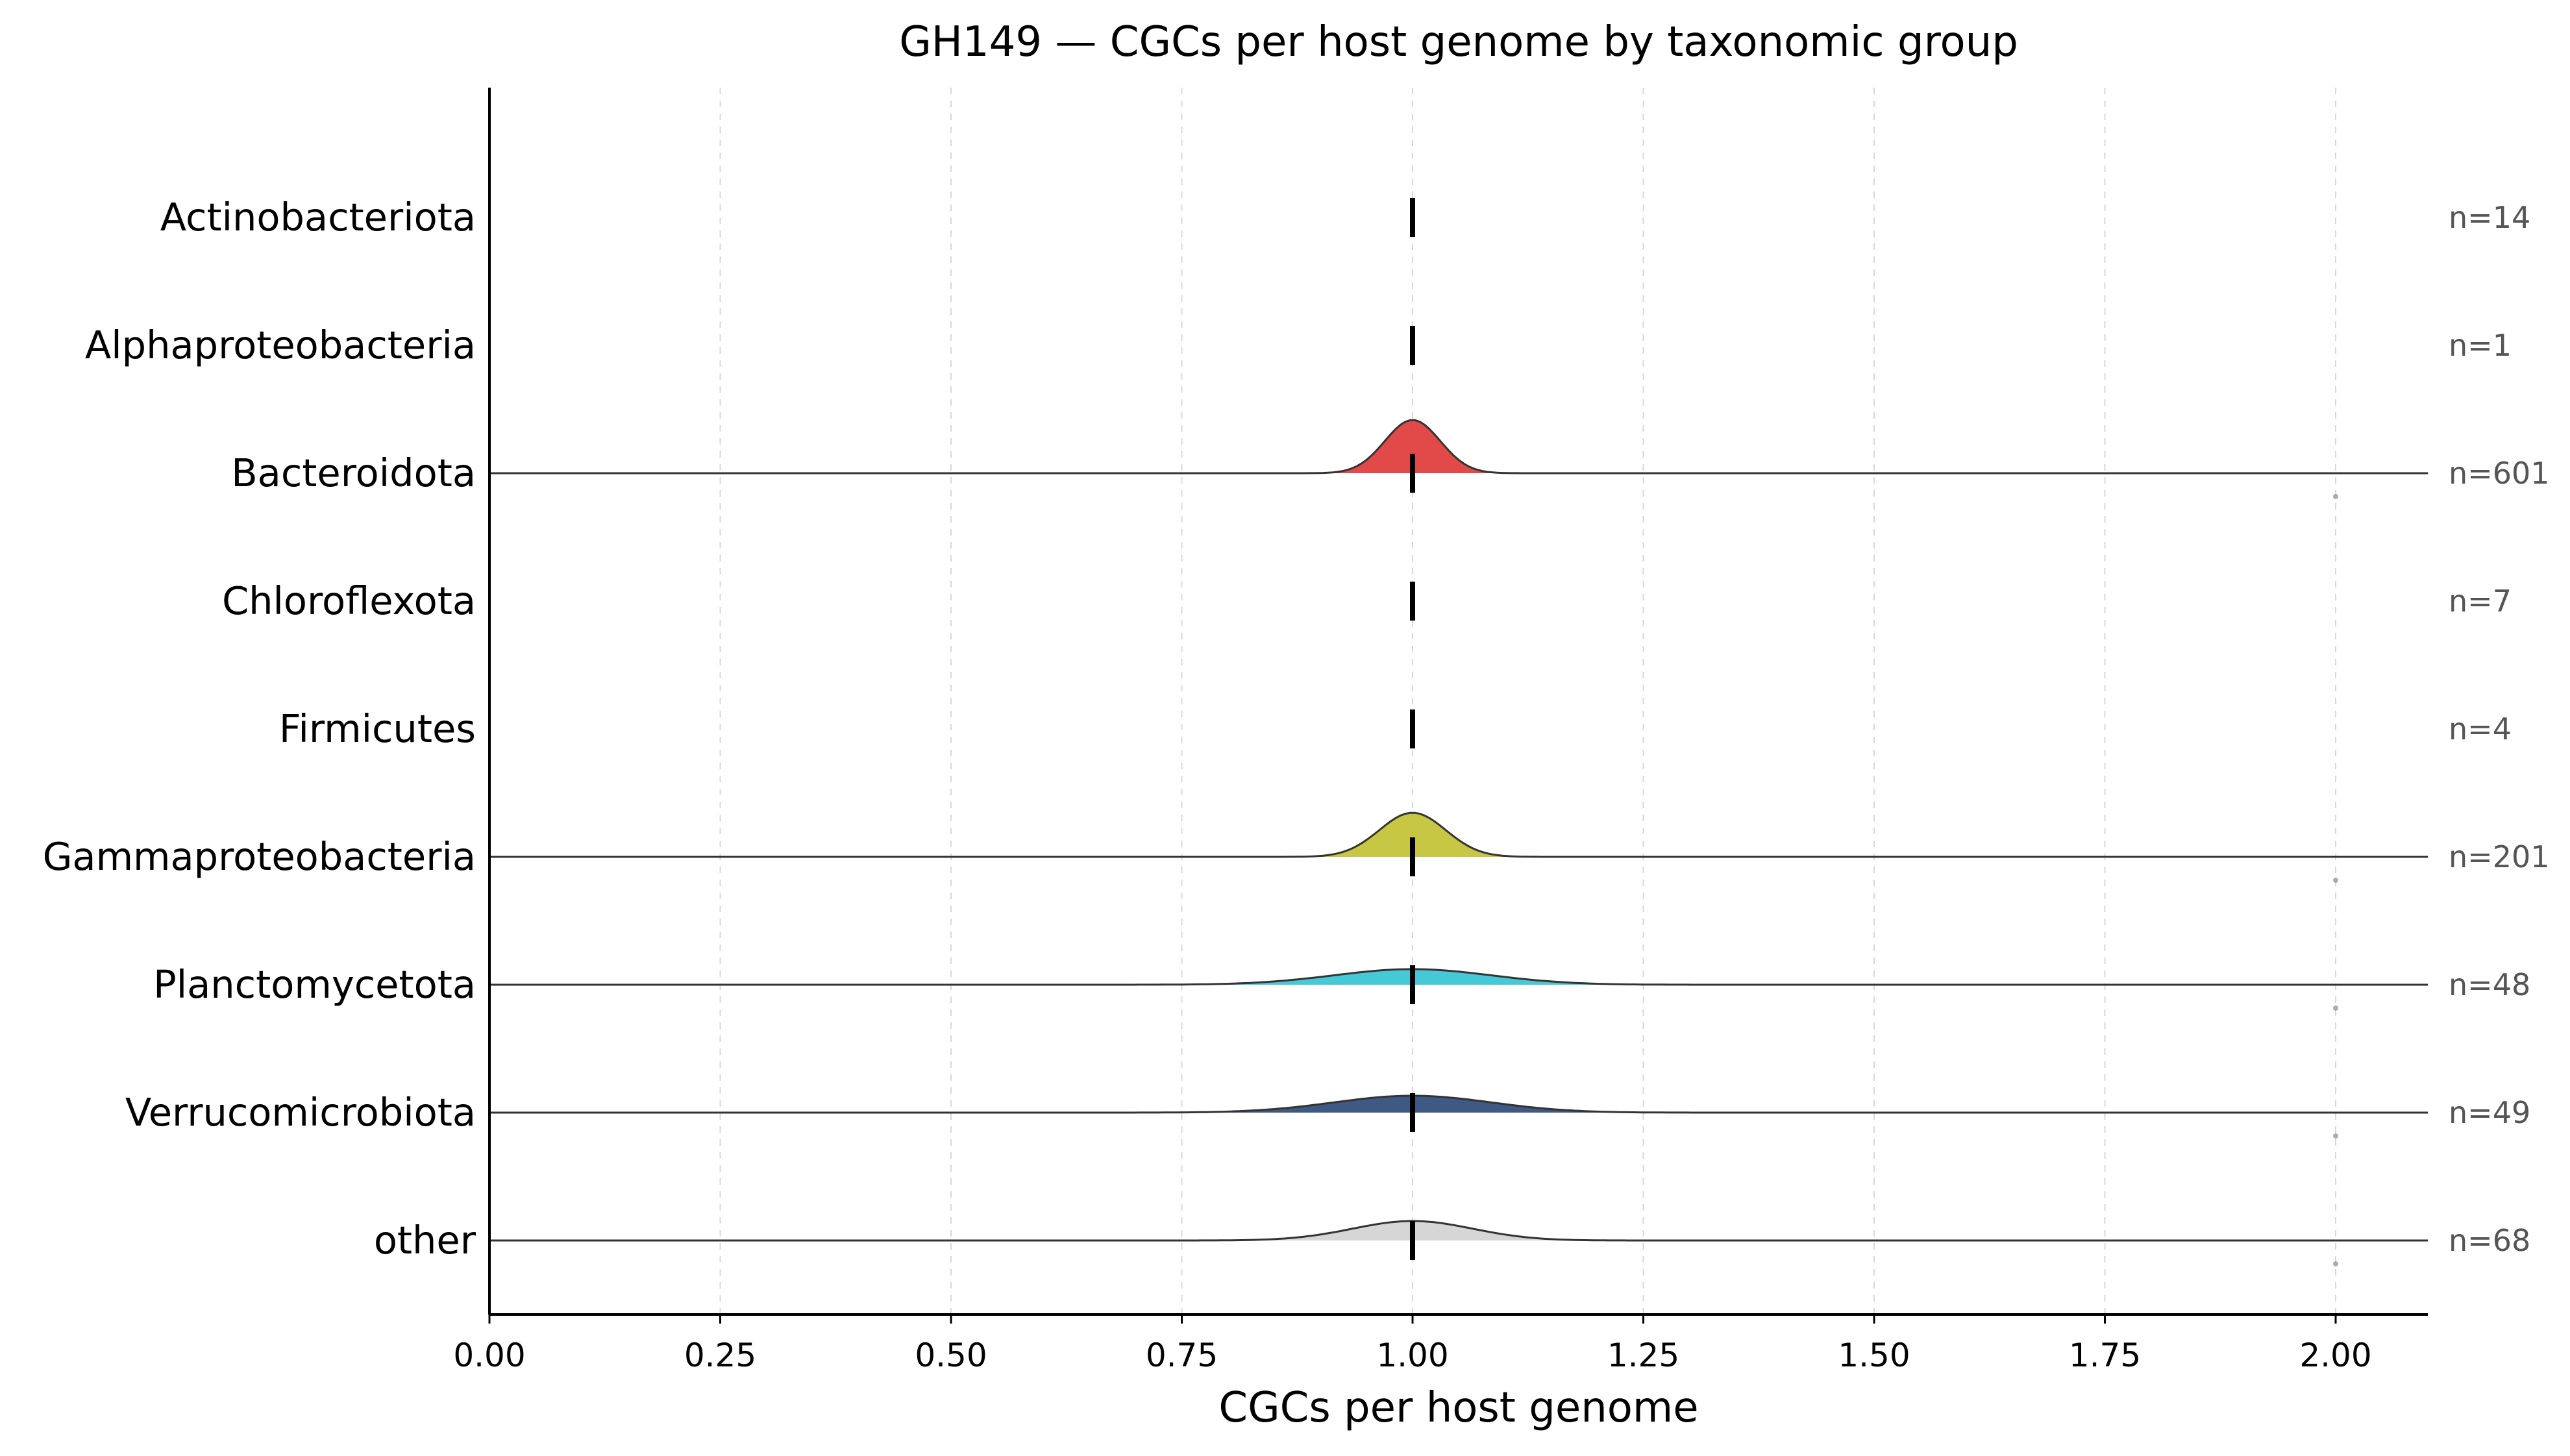  What do you see at coordinates (2490, 984) in the screenshot?
I see `group-count-label: n=48` at bounding box center [2490, 984].